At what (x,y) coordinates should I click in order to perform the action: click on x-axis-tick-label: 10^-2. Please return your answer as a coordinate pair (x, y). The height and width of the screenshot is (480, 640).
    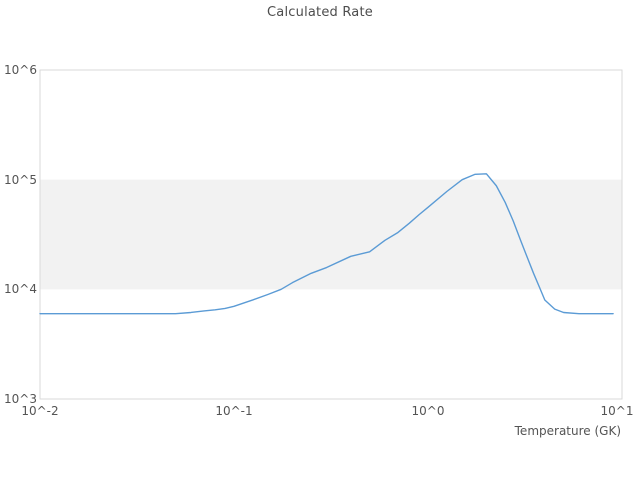
    Looking at the image, I should click on (40, 411).